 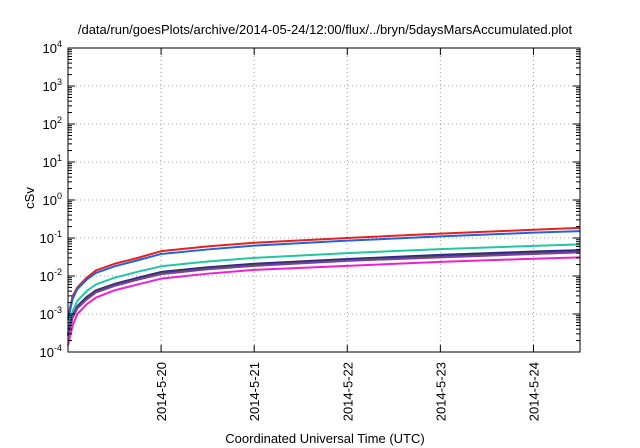 I want to click on y-tick-label: 10², so click(x=52, y=123).